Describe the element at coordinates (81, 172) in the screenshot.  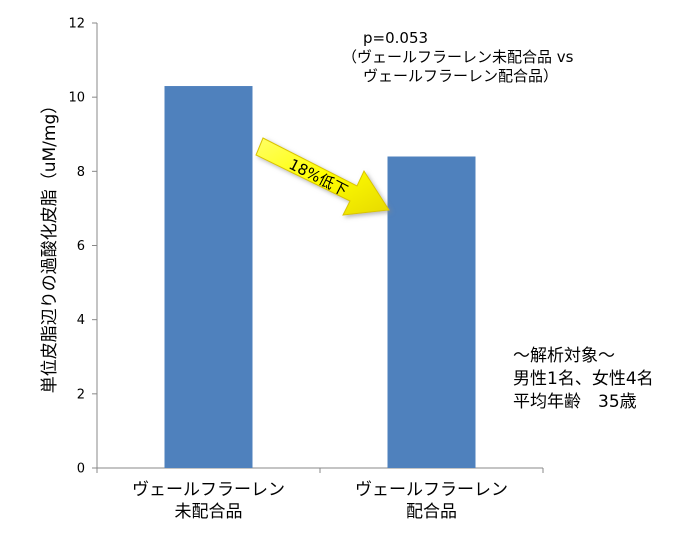
I see `y-tick-label: 8` at that location.